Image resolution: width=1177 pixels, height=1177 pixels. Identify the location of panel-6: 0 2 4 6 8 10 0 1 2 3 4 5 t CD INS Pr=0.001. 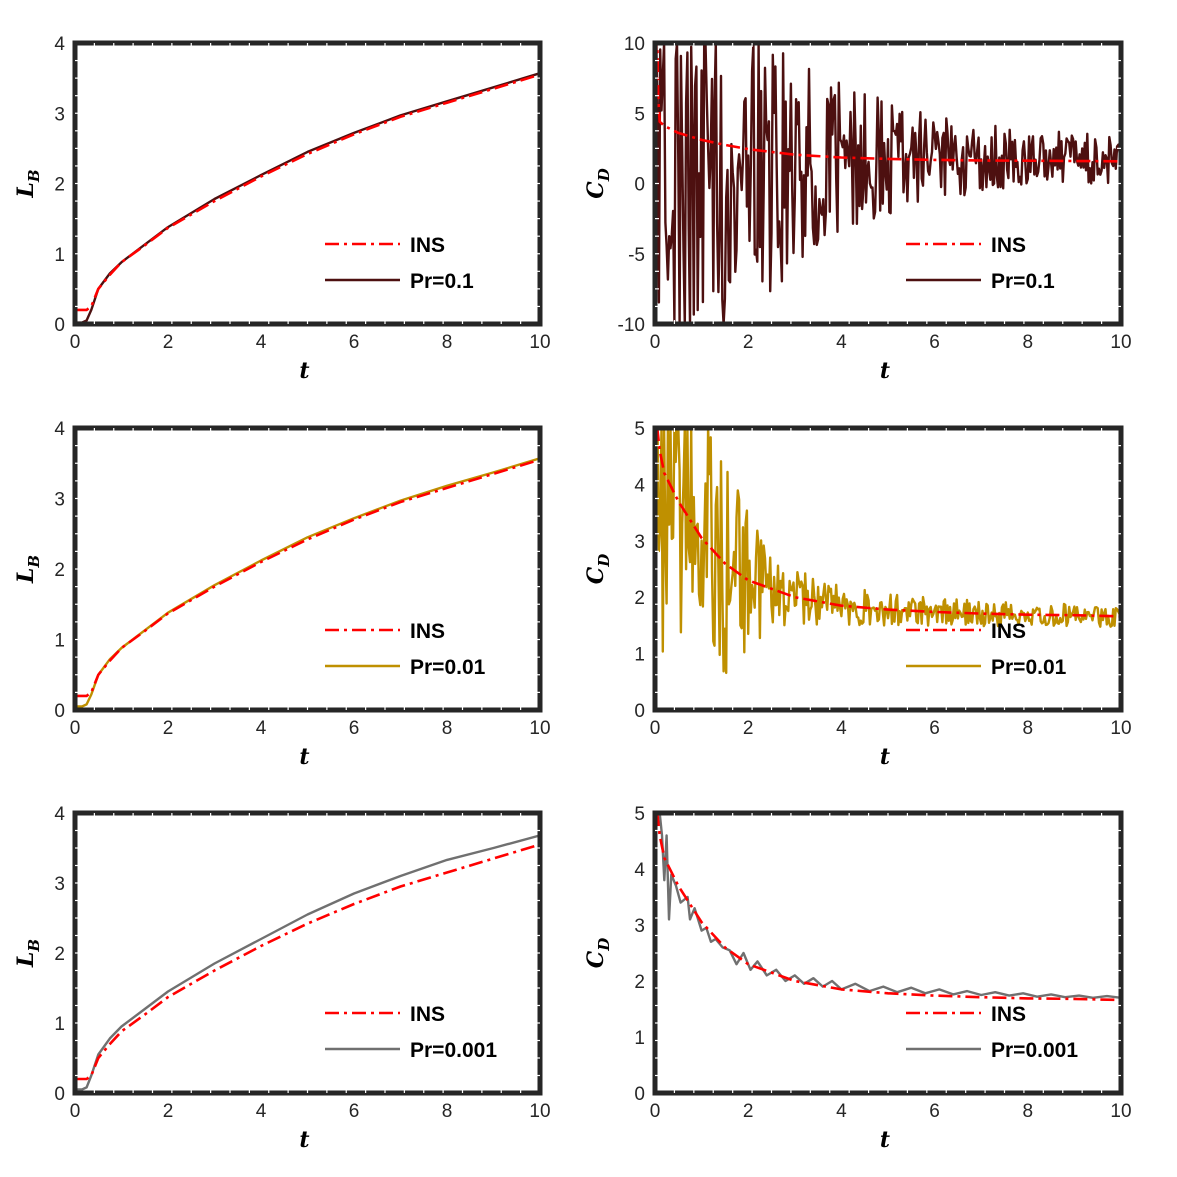
(857, 978).